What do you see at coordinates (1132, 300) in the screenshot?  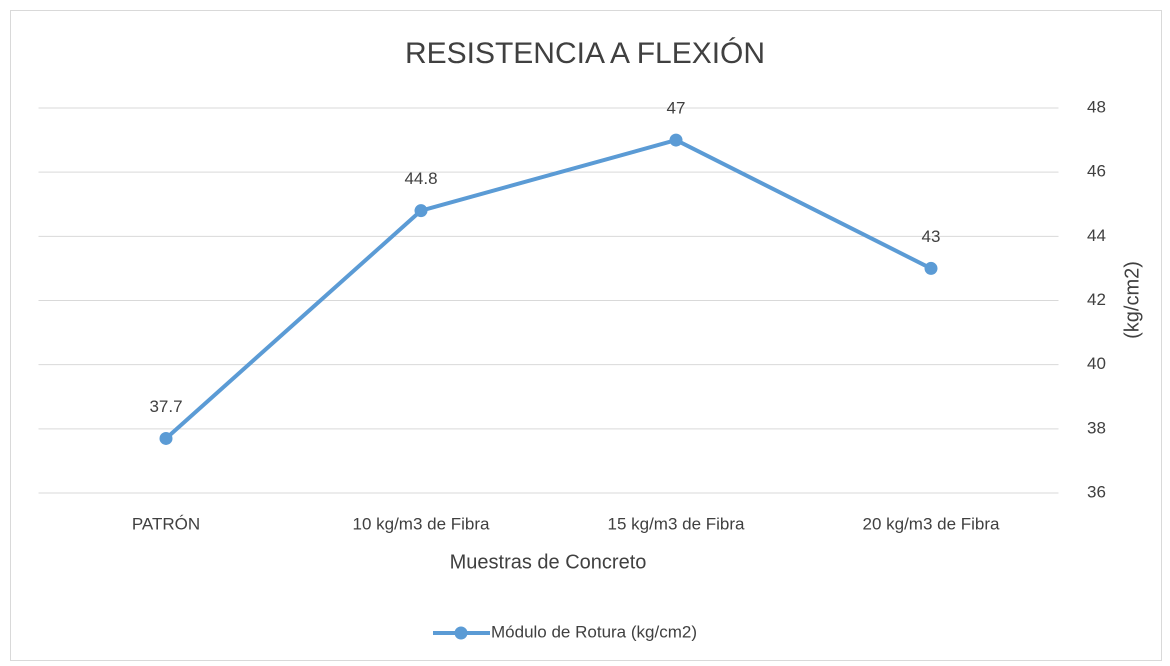 I see `y-axis-title: (kg/cm2)` at bounding box center [1132, 300].